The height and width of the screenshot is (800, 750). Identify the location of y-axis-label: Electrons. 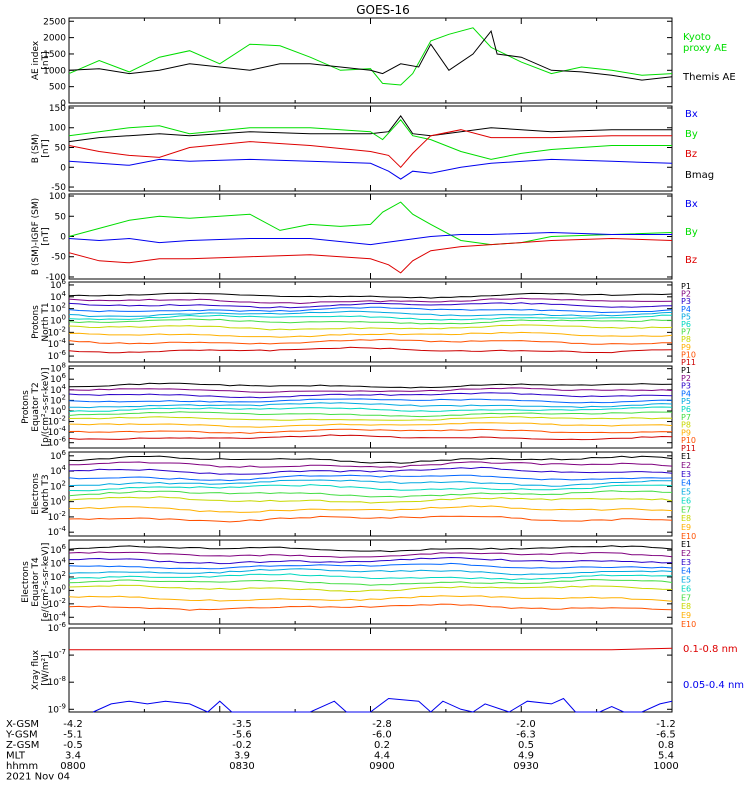
(36, 494).